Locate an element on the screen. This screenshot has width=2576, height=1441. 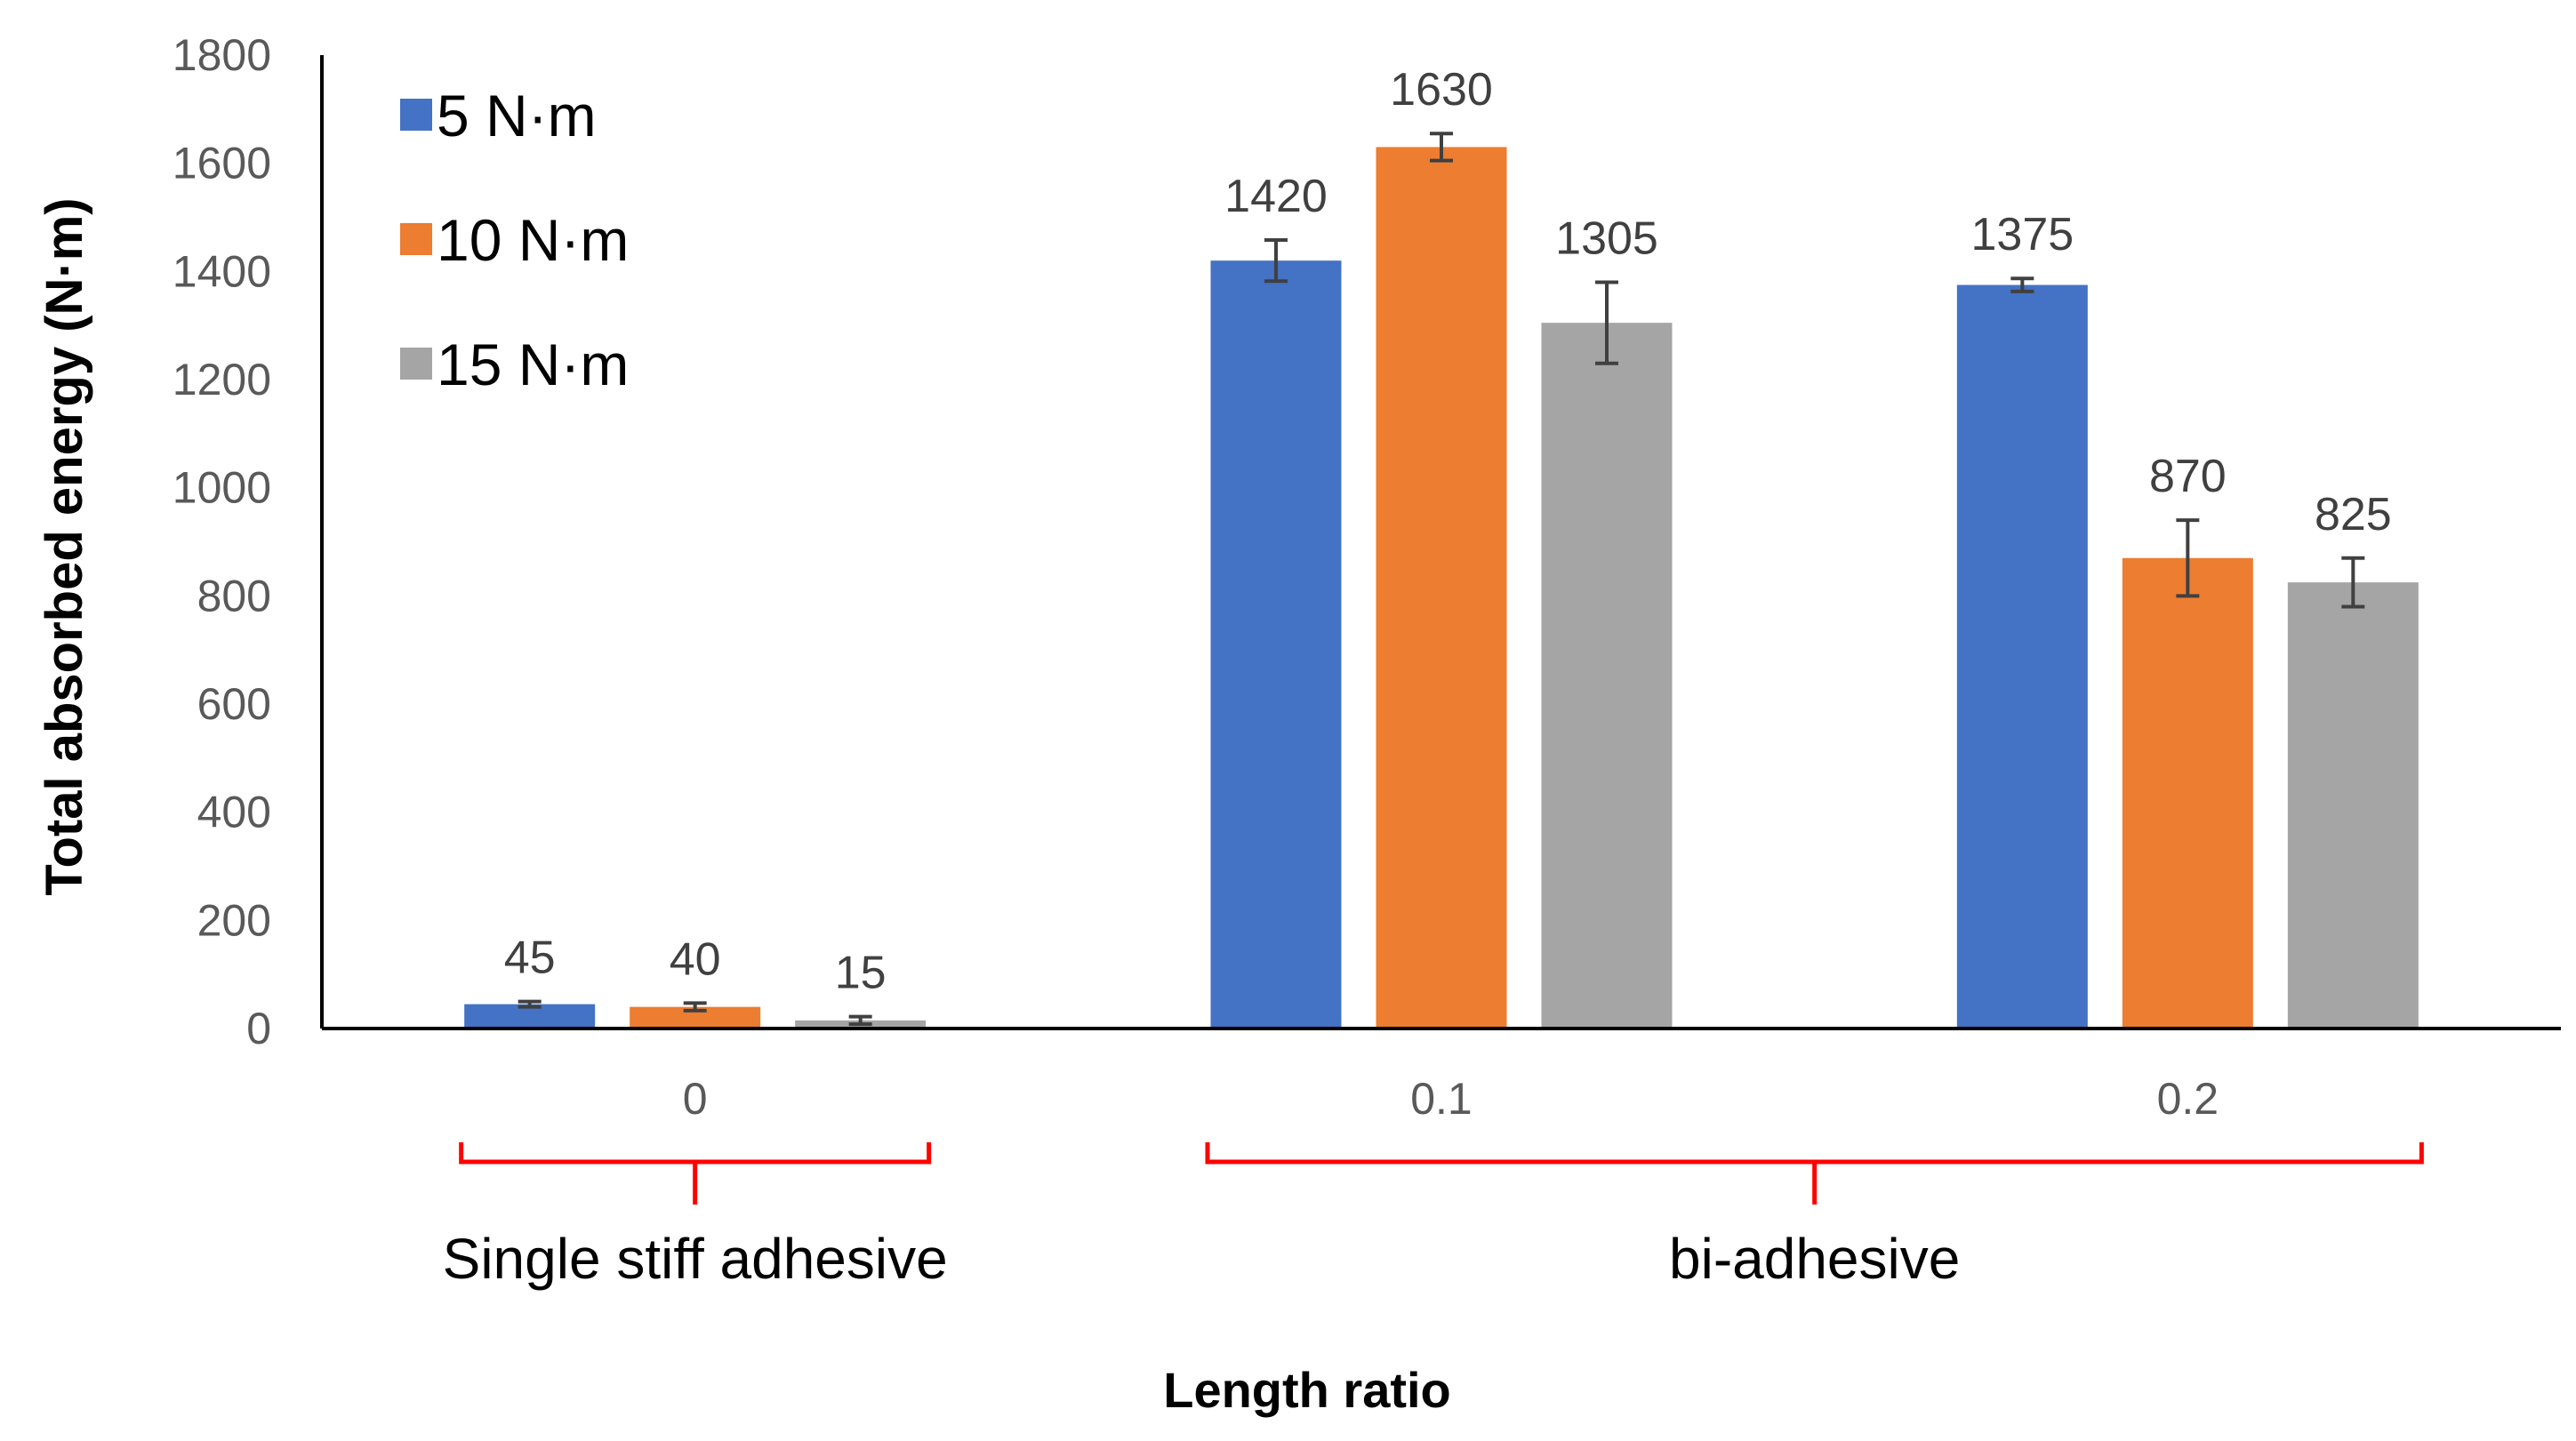
data-label: 1305 is located at coordinates (1606, 239).